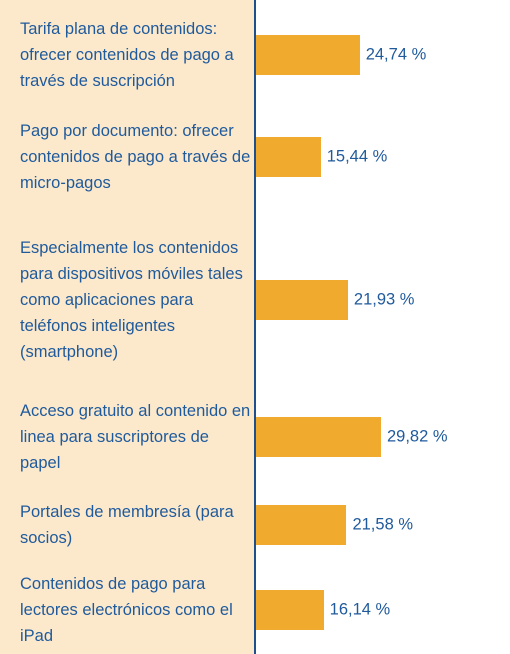 This screenshot has height=654, width=510. Describe the element at coordinates (255, 327) in the screenshot. I see `axis-line` at that location.